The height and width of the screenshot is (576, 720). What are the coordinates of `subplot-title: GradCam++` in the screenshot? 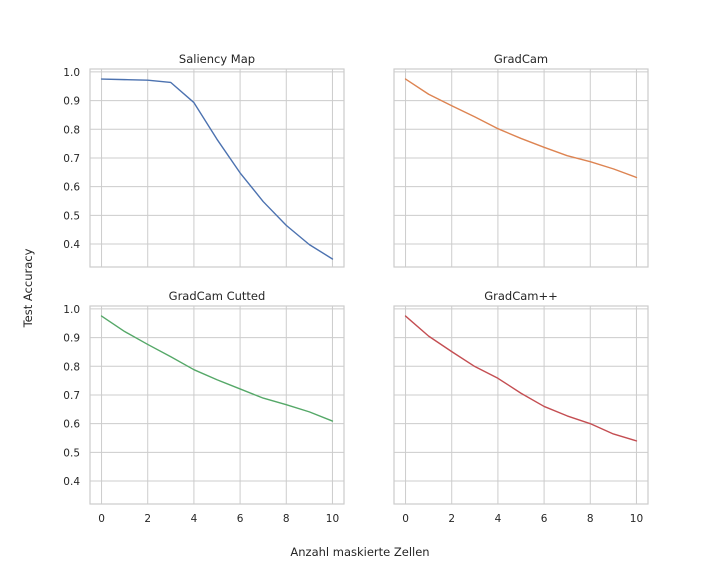 It's located at (521, 296).